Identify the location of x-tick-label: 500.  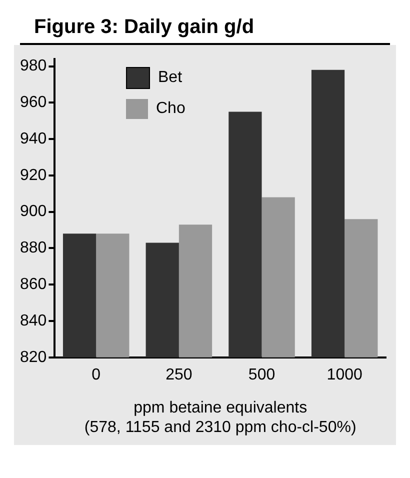
(262, 375).